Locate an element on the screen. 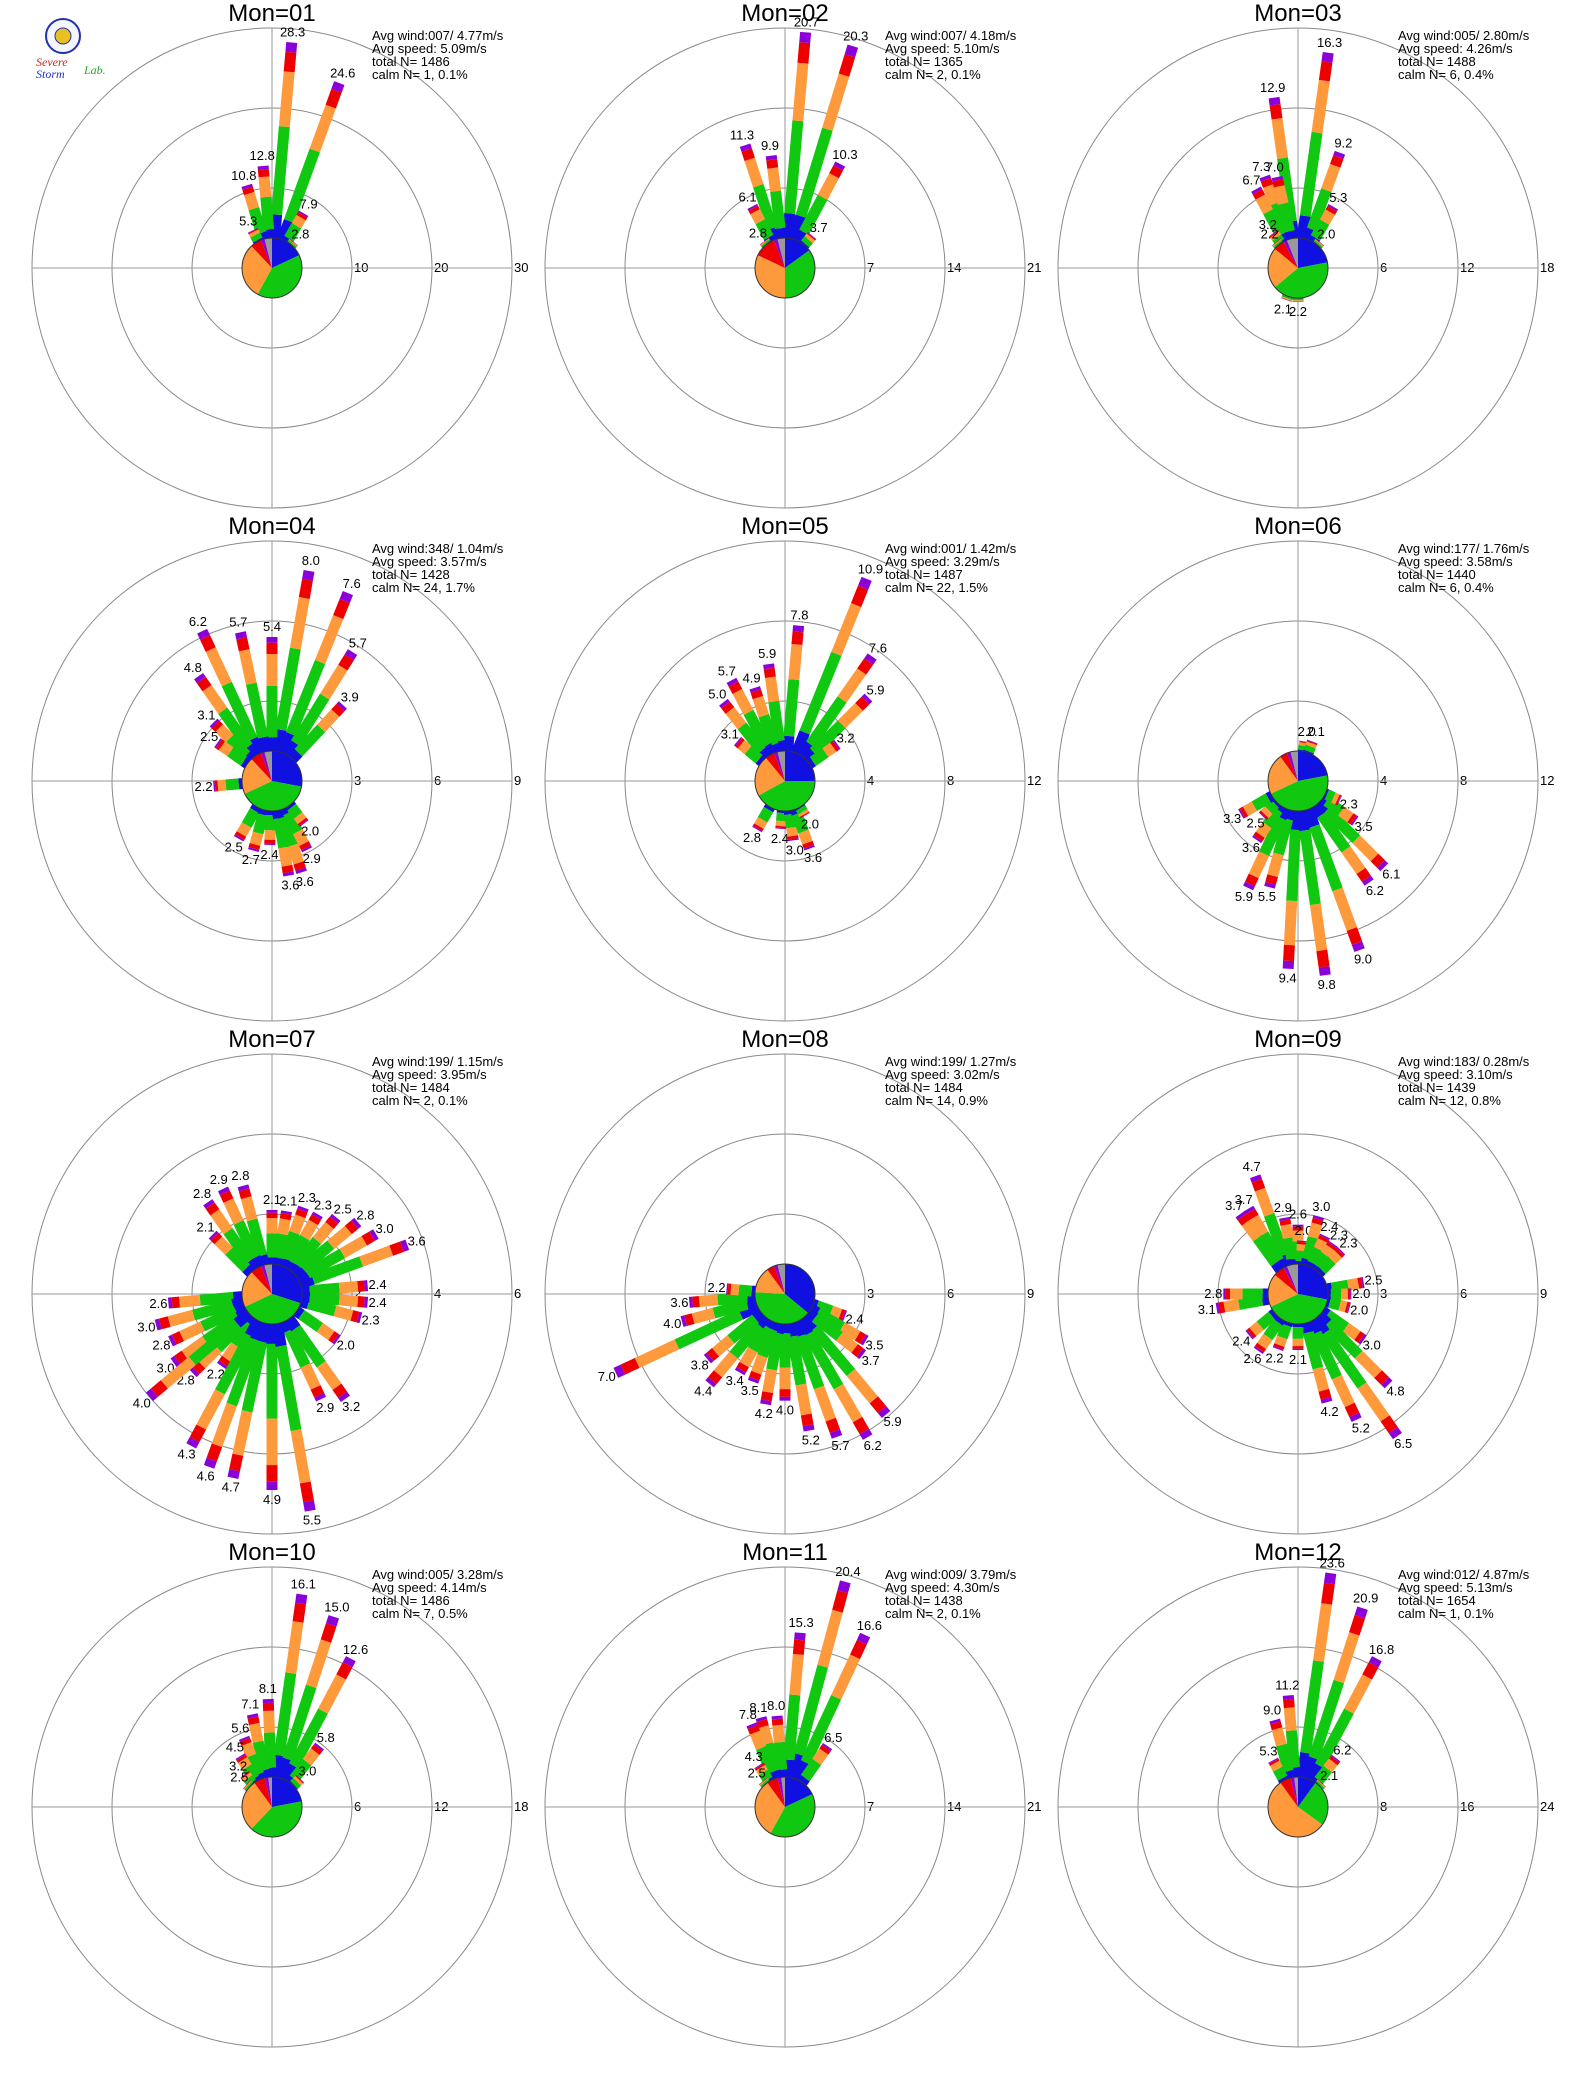  rose-stat-line: total N= 1365 is located at coordinates (924, 61).